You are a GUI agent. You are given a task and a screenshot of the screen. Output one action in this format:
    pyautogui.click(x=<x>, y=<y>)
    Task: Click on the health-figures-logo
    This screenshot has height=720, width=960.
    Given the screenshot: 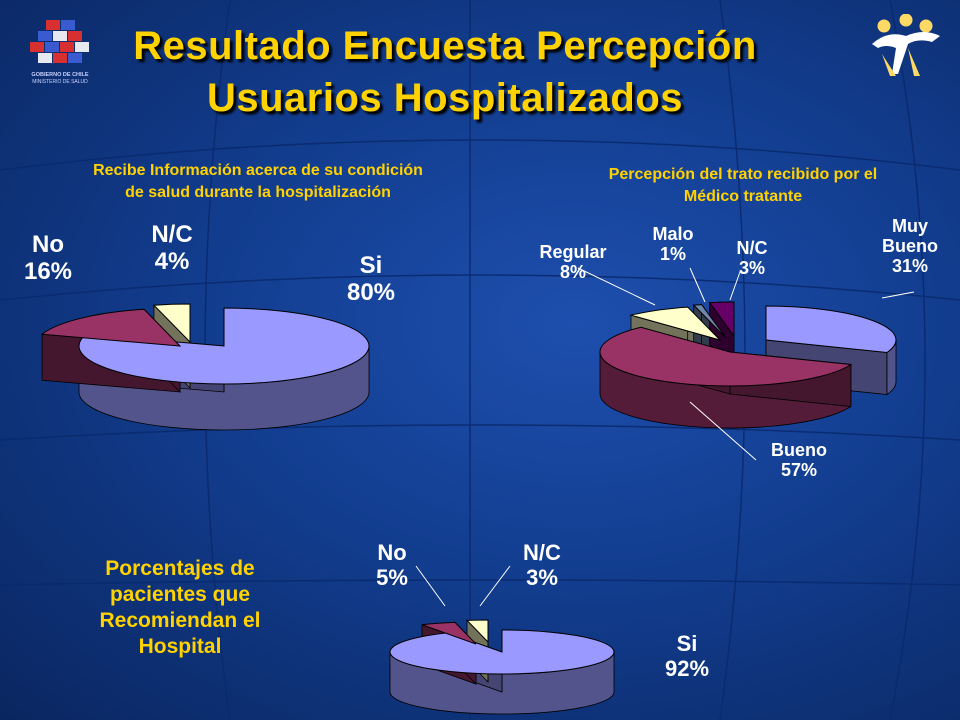 What is the action you would take?
    pyautogui.click(x=906, y=49)
    